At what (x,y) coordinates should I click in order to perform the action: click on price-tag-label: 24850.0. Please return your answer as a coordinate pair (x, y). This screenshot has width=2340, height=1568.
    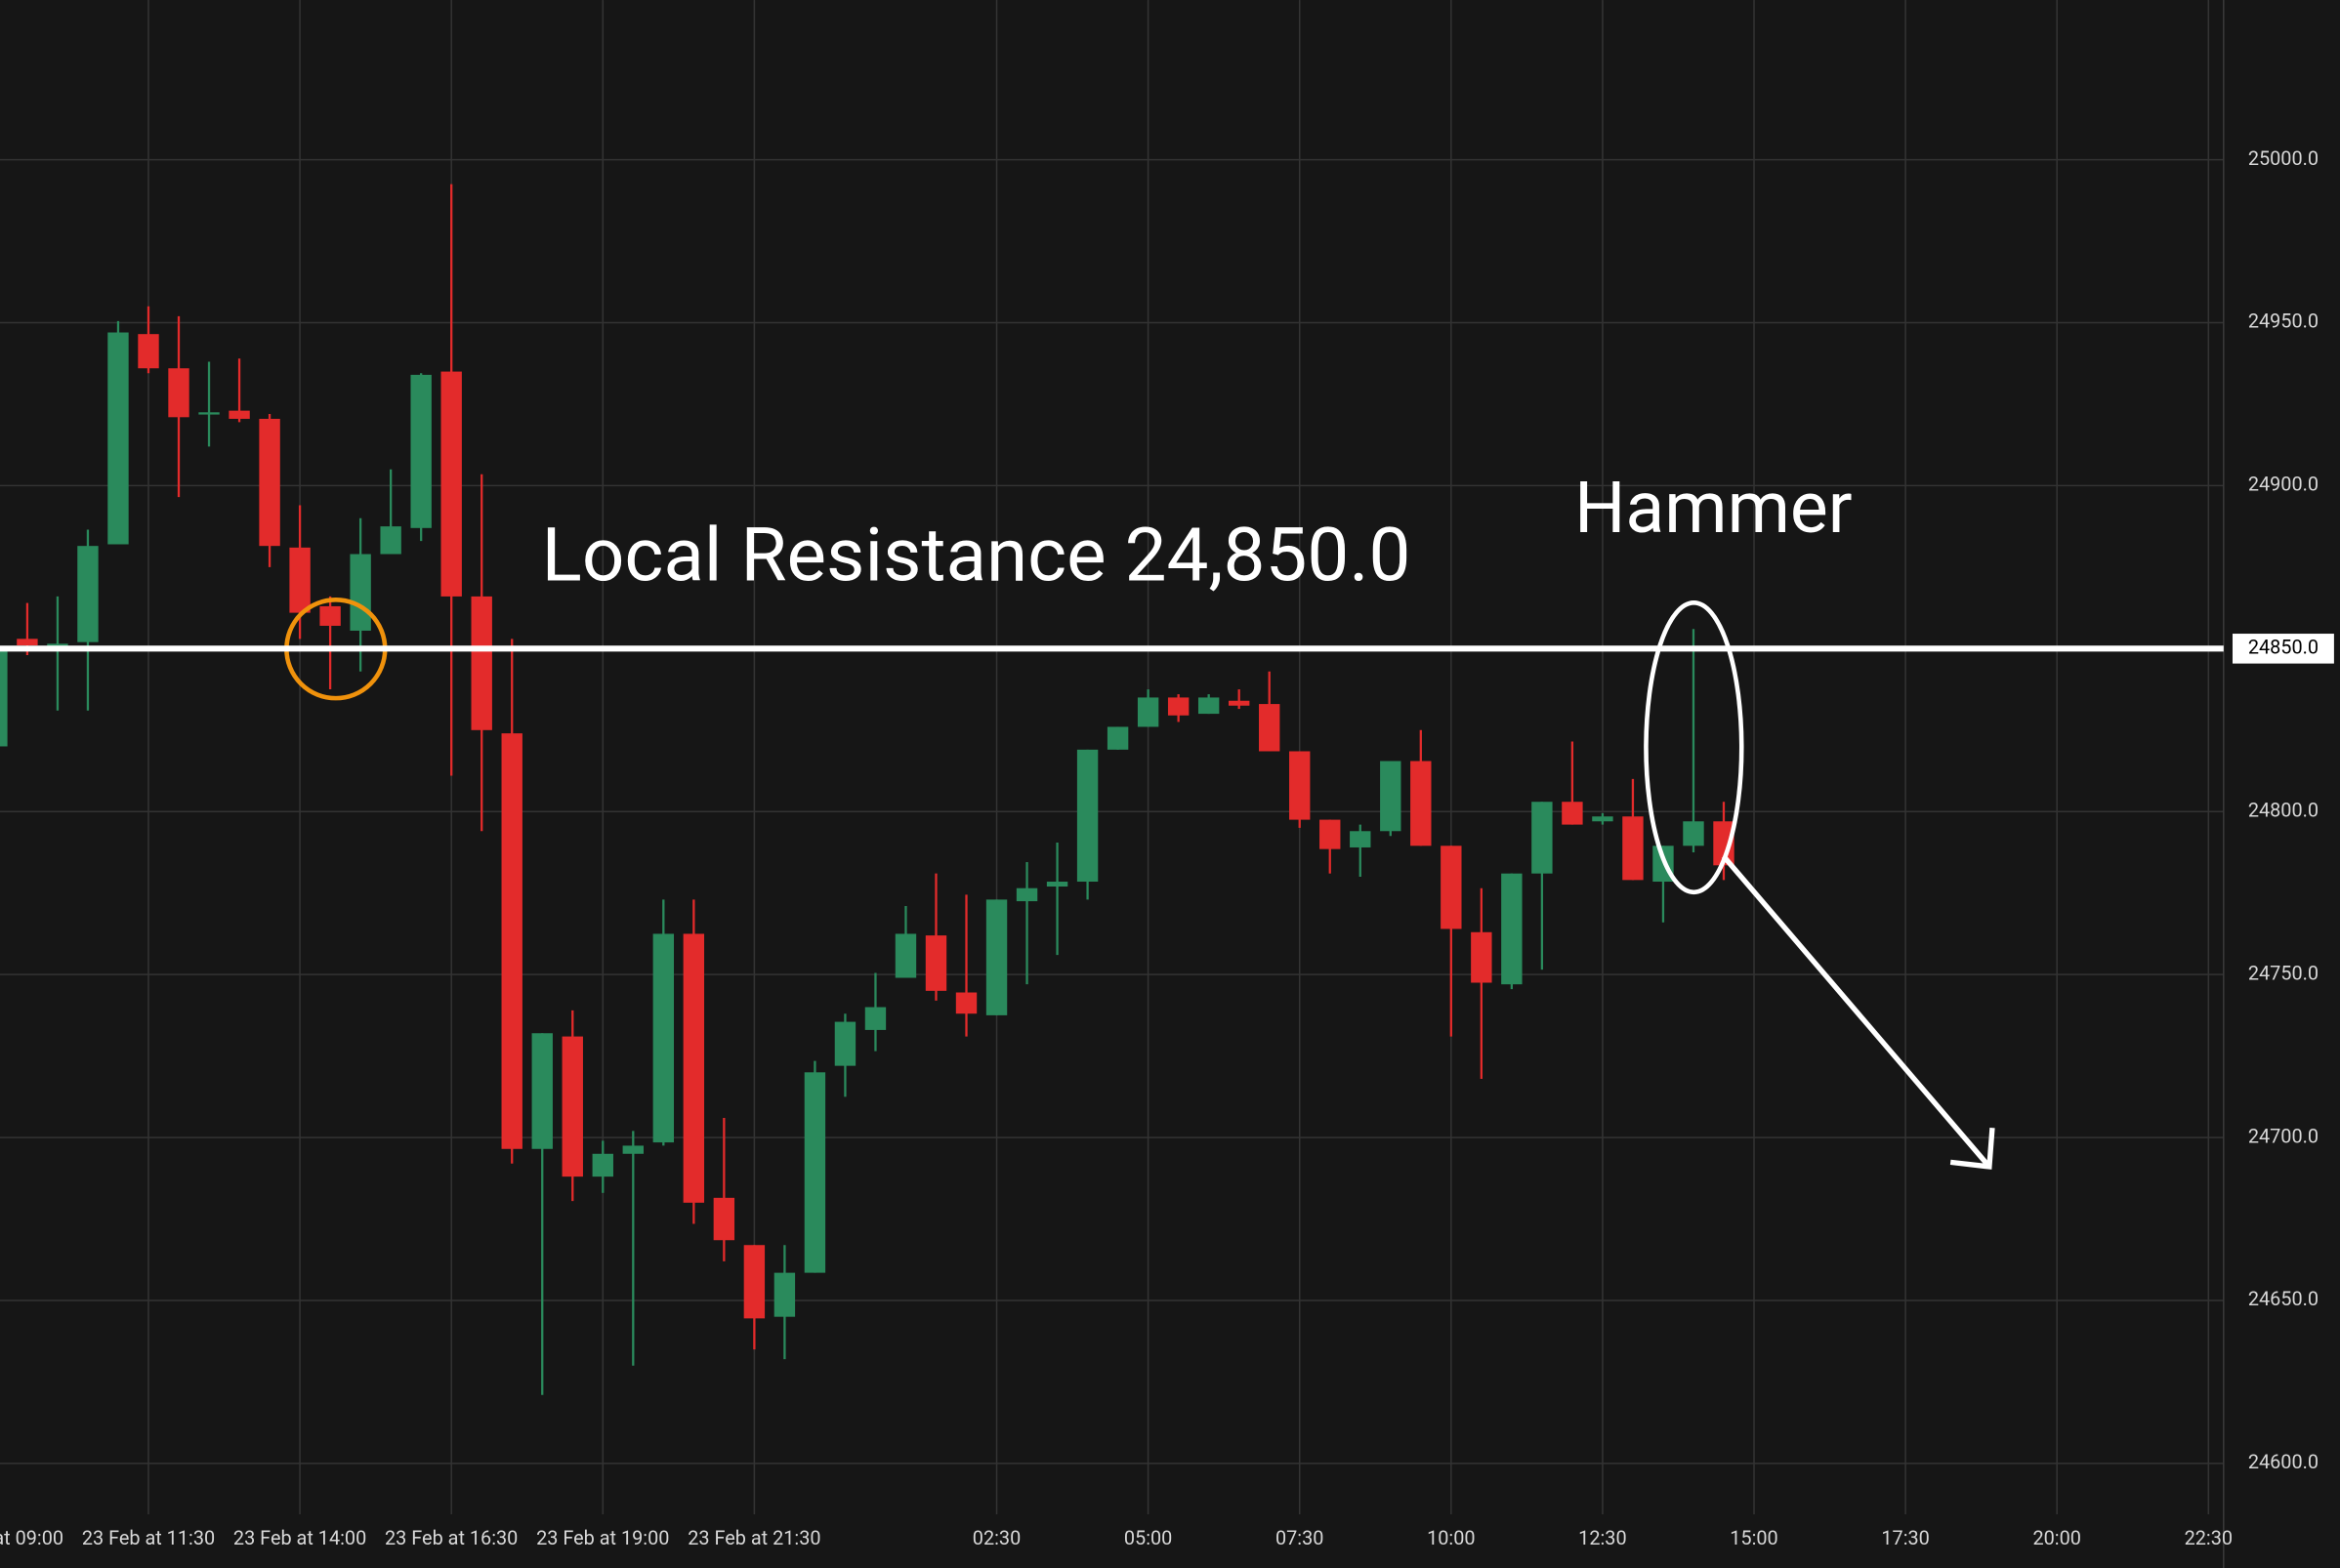
    Looking at the image, I should click on (2283, 648).